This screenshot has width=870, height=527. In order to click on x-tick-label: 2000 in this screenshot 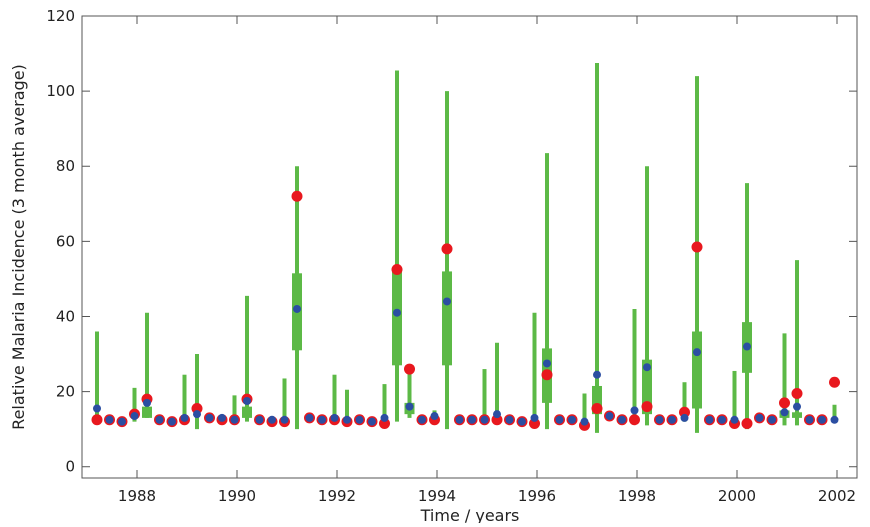, I will do `click(737, 496)`.